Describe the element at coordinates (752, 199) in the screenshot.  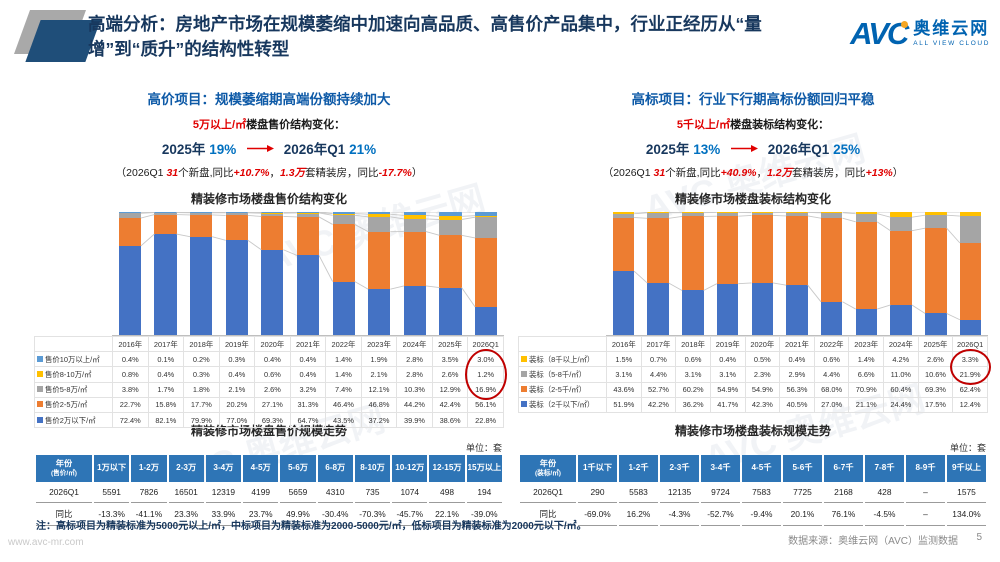
I see `chart-title: 精装修市场楼盘装标结构变化` at that location.